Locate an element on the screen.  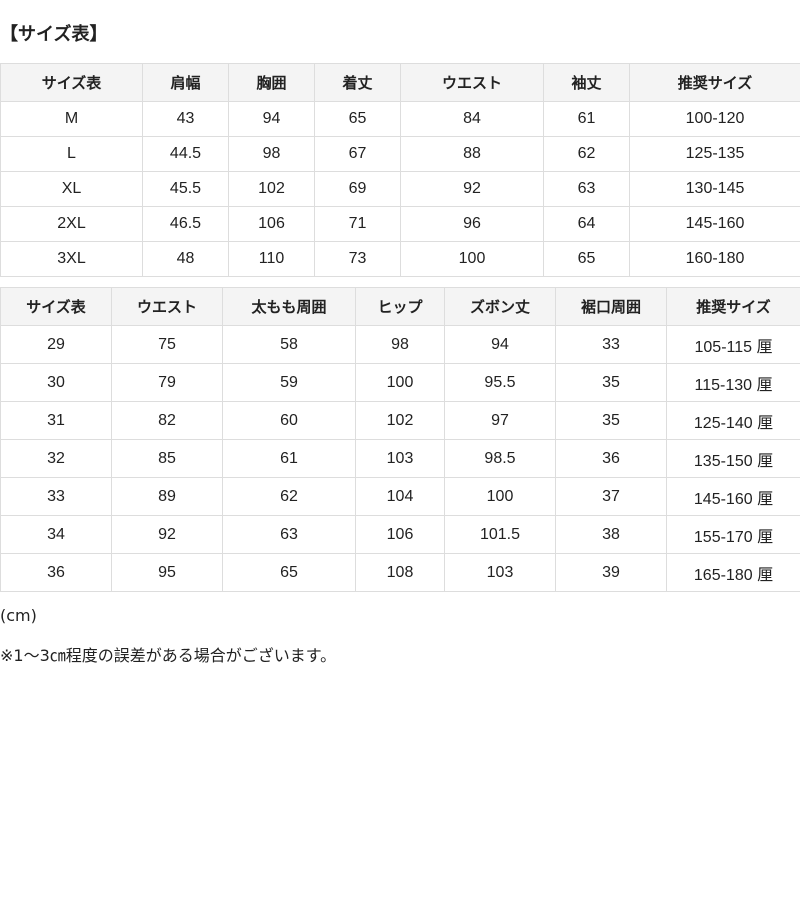
column-header: 太もも周囲 is located at coordinates (289, 306).